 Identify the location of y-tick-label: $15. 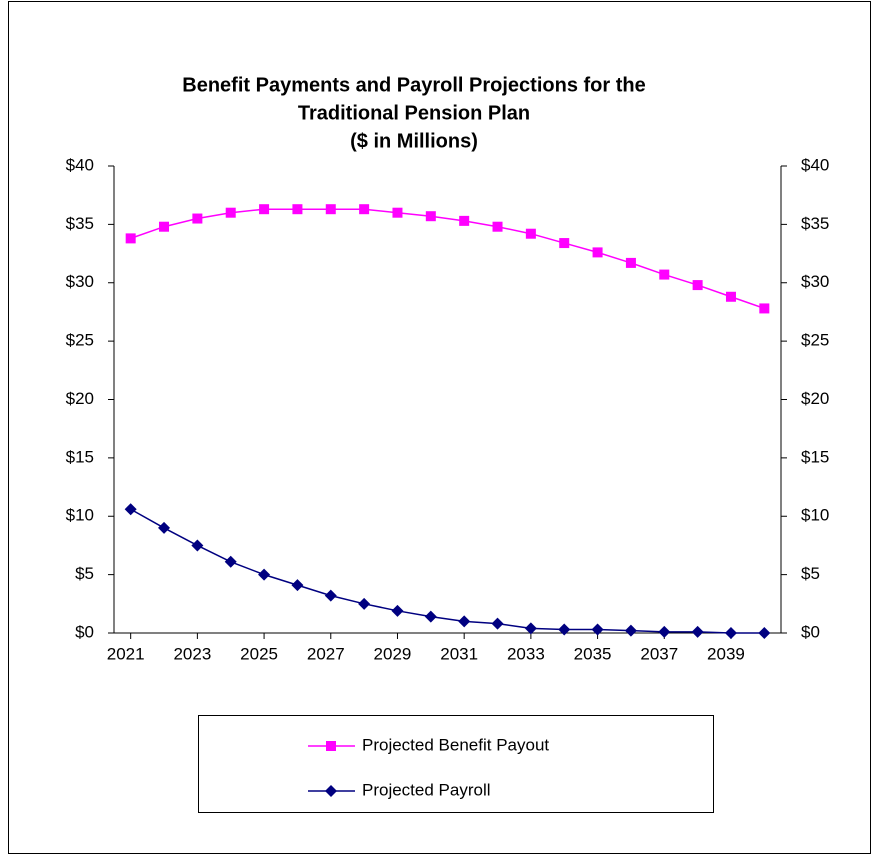
(80, 456).